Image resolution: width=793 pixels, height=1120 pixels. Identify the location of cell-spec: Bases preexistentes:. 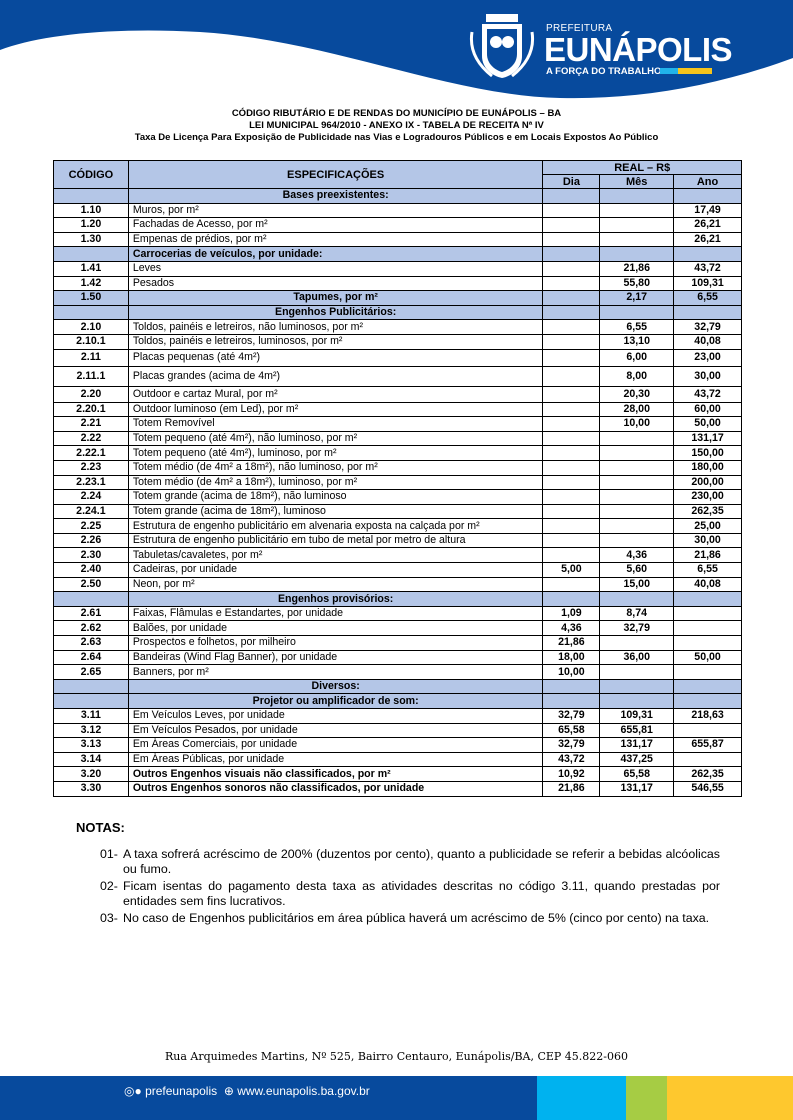
(335, 196).